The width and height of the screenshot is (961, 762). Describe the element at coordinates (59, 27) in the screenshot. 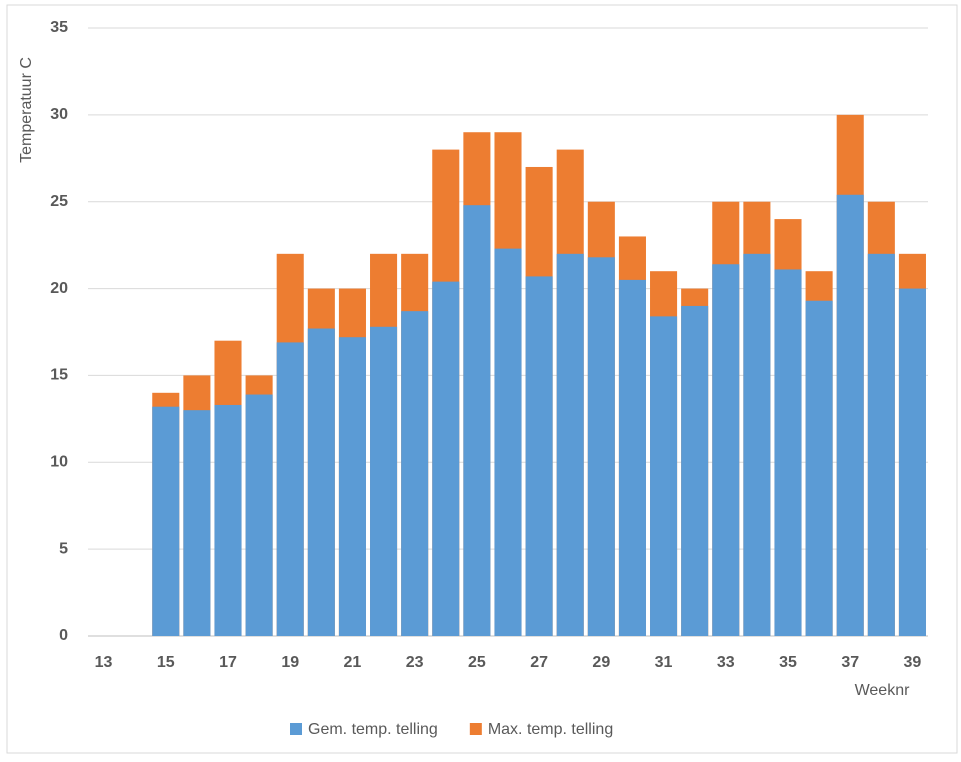

I see `y-tick-label: 35` at that location.